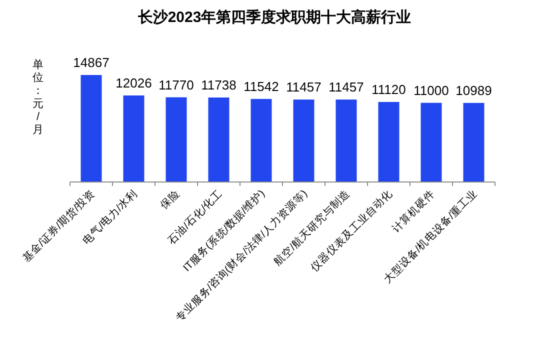  What do you see at coordinates (134, 82) in the screenshot?
I see `data-label: 12026` at bounding box center [134, 82].